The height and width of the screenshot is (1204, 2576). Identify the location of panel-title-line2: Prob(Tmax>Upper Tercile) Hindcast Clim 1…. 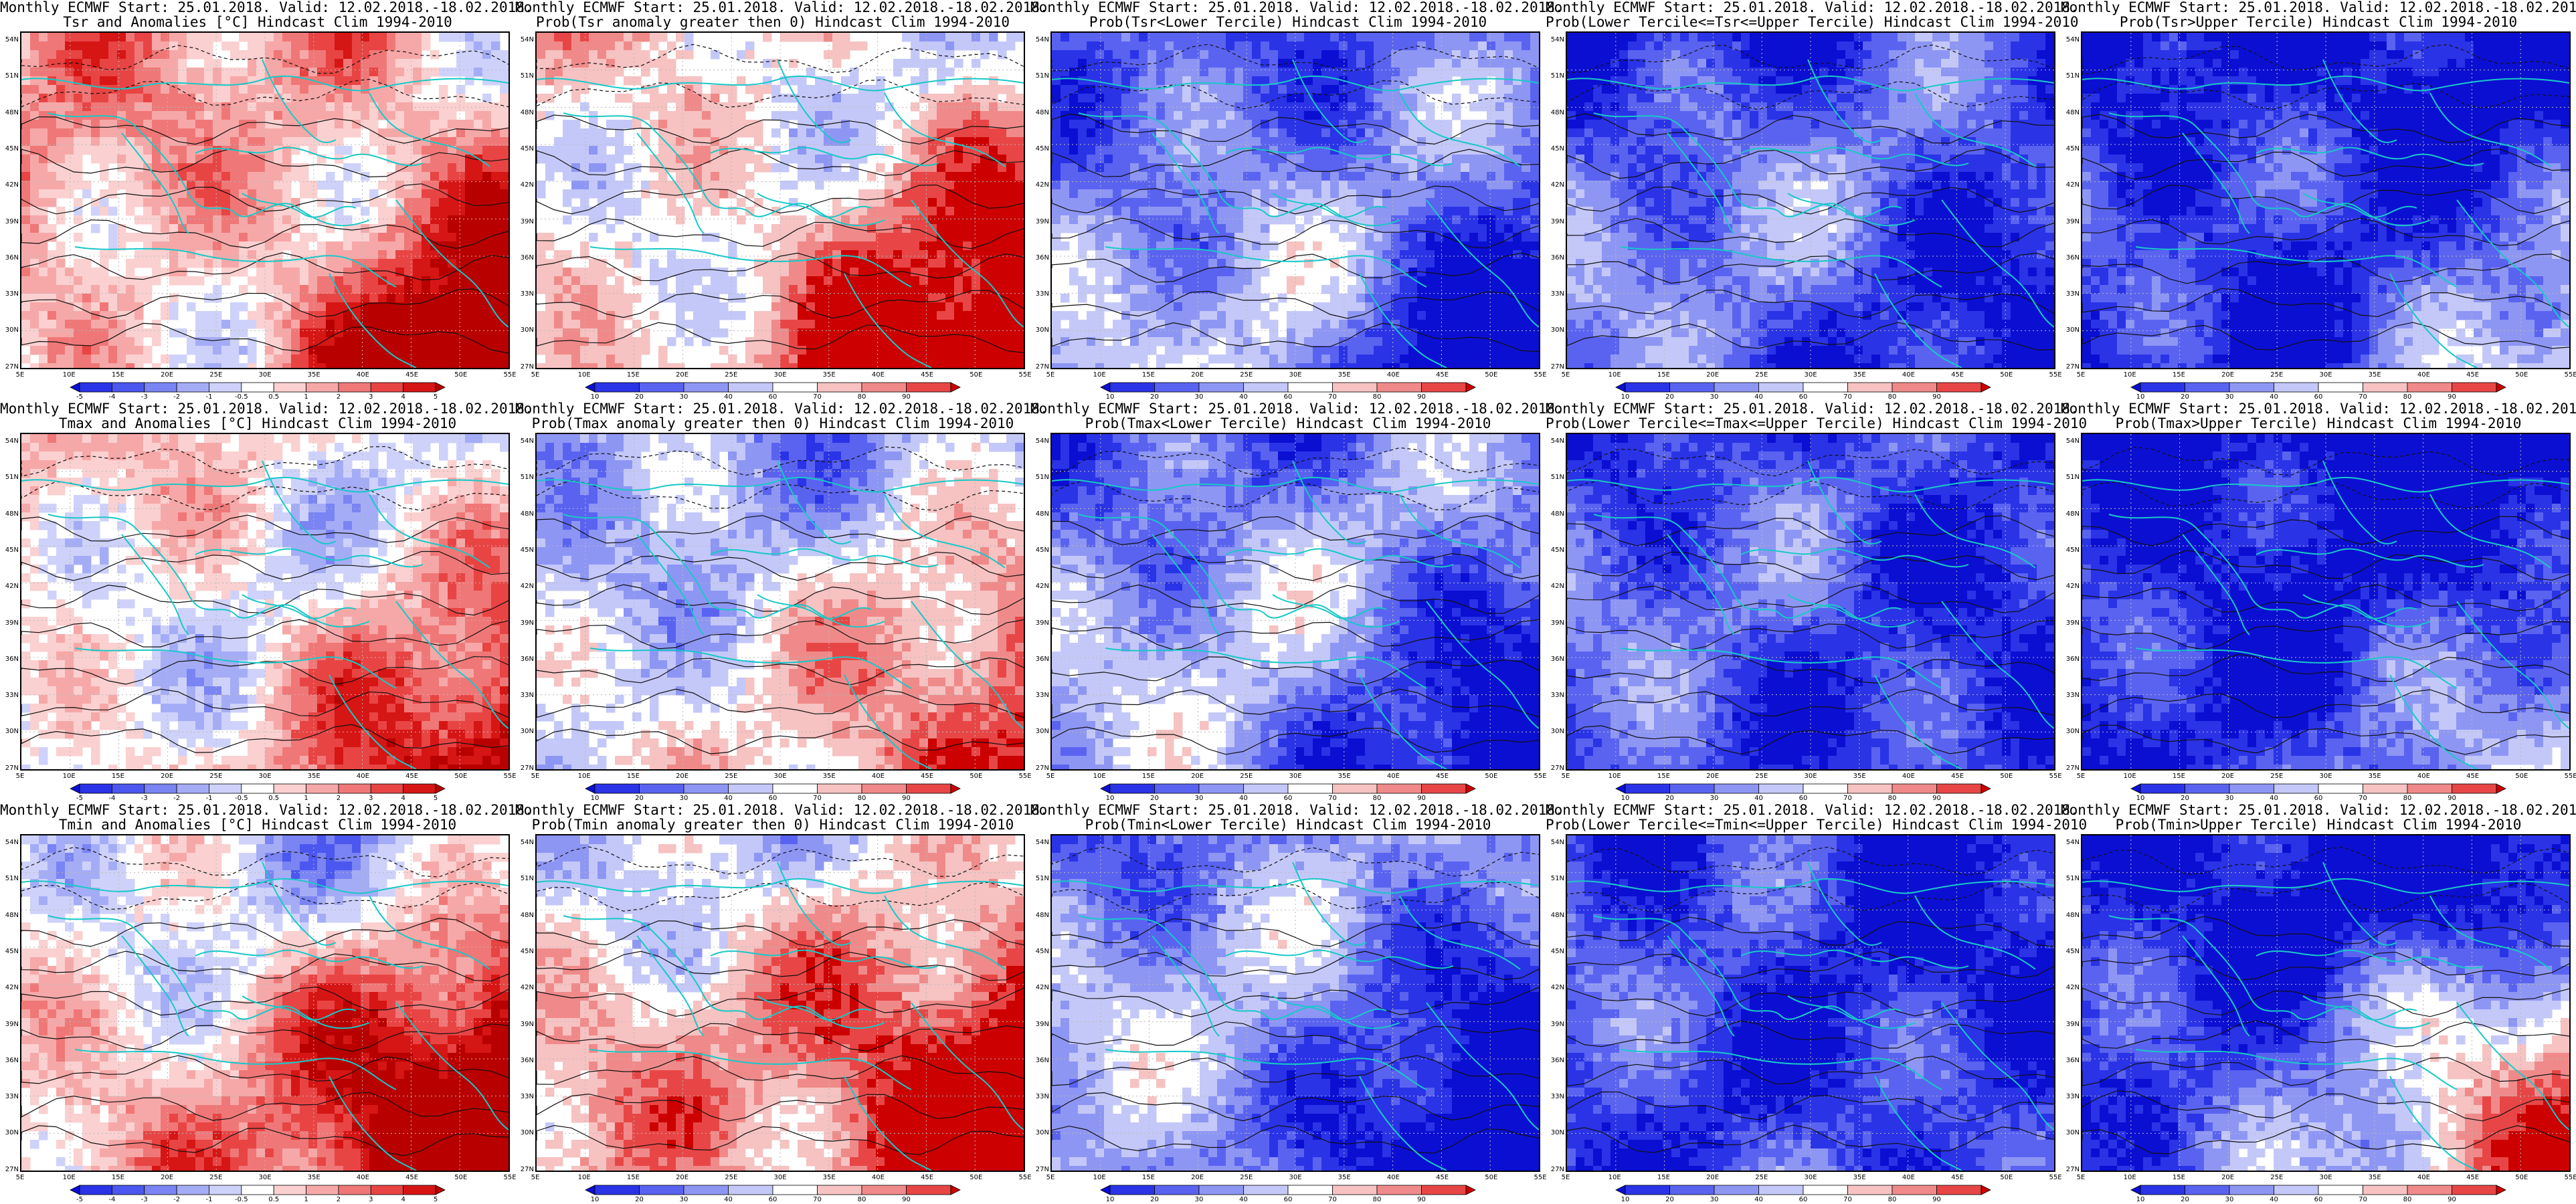
(2318, 423).